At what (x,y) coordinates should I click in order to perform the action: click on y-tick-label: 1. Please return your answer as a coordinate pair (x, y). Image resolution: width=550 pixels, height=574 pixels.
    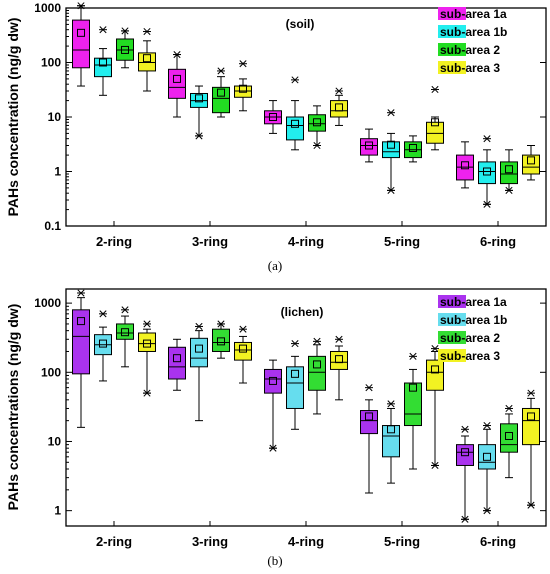
    Looking at the image, I should click on (57, 511).